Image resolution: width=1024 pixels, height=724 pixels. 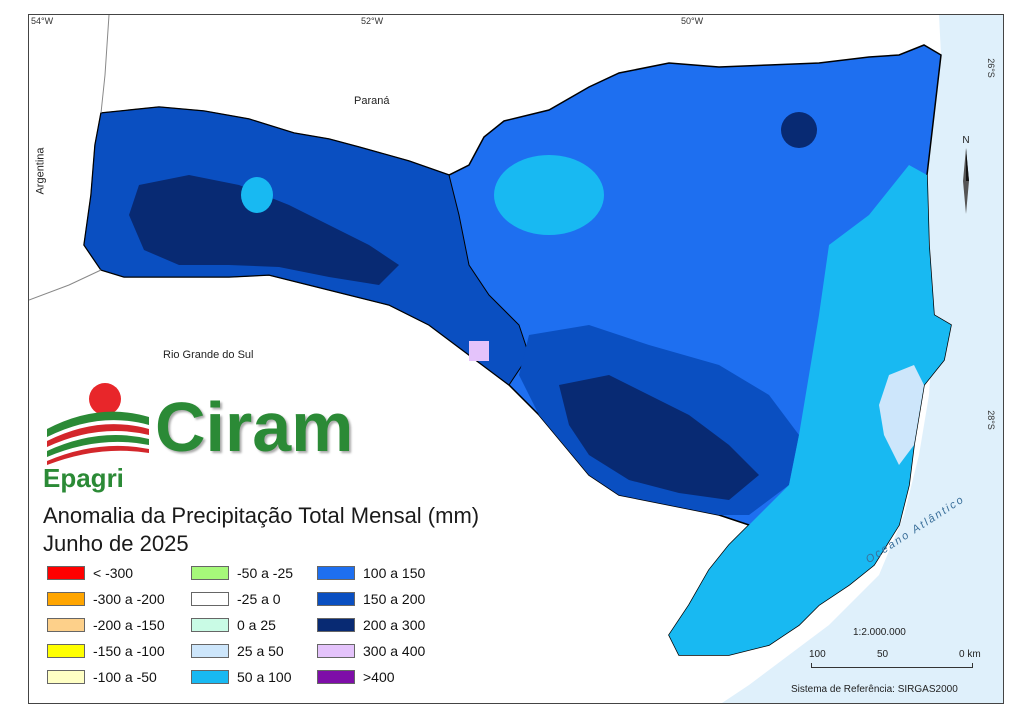 I want to click on label-argentina: Argentina, so click(x=40, y=171).